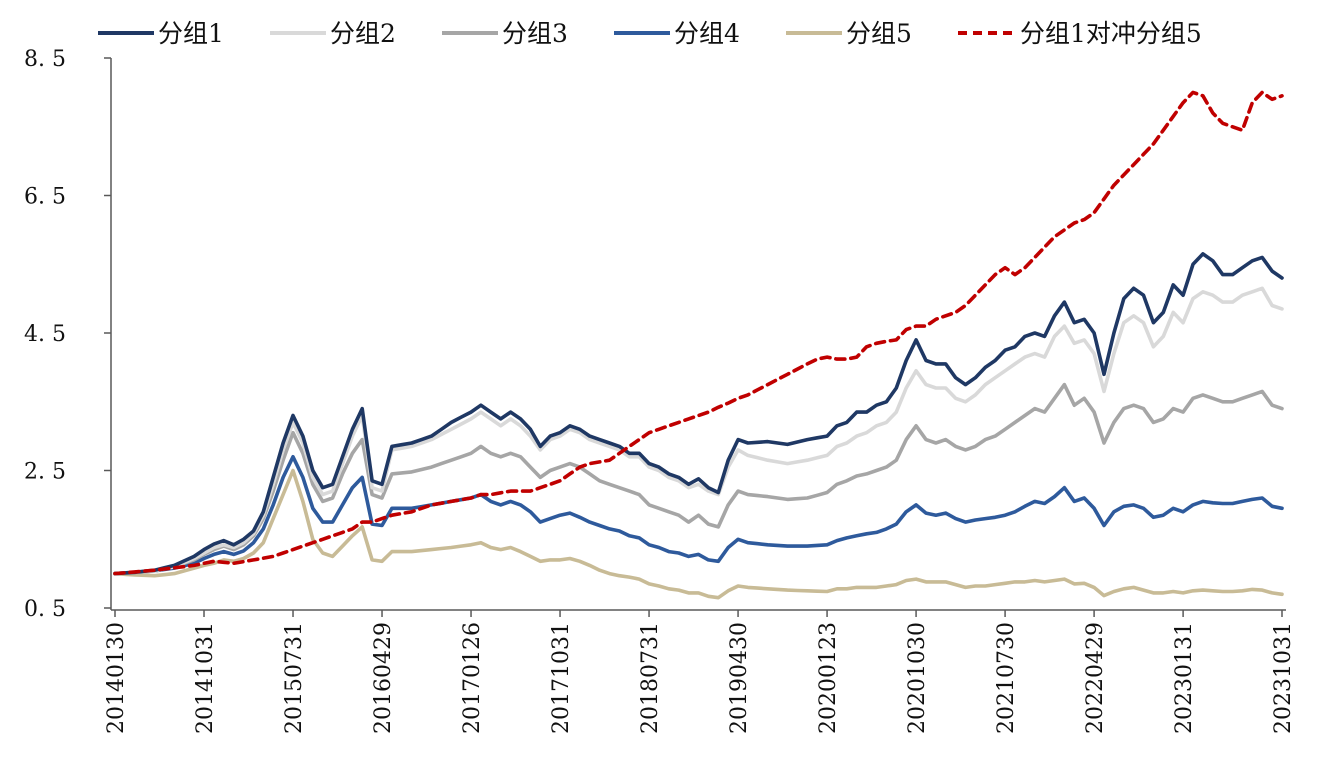  Describe the element at coordinates (650, 678) in the screenshot. I see `x-tick-label: 20180731` at that location.